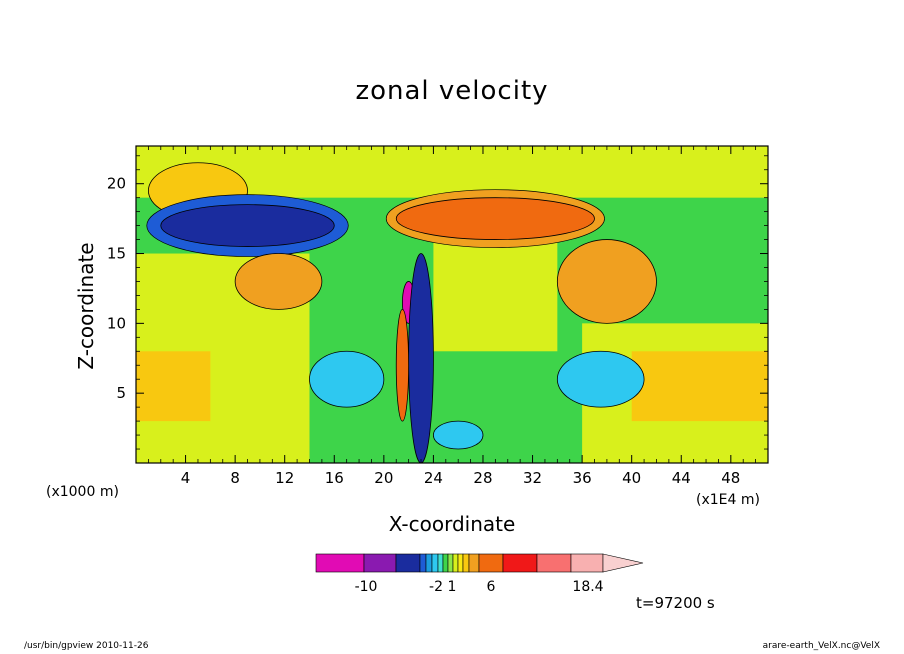  I want to click on x-axis-label: X-coordinate, so click(452, 524).